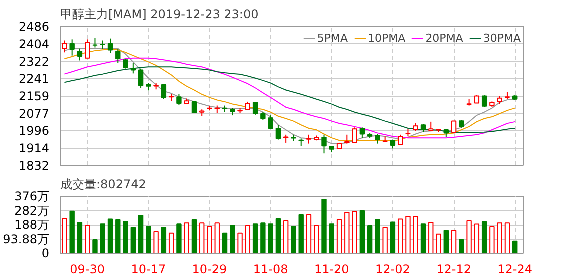 This screenshot has width=578, height=276. What do you see at coordinates (34, 79) in the screenshot?
I see `y-tick-label: 2241` at bounding box center [34, 79].